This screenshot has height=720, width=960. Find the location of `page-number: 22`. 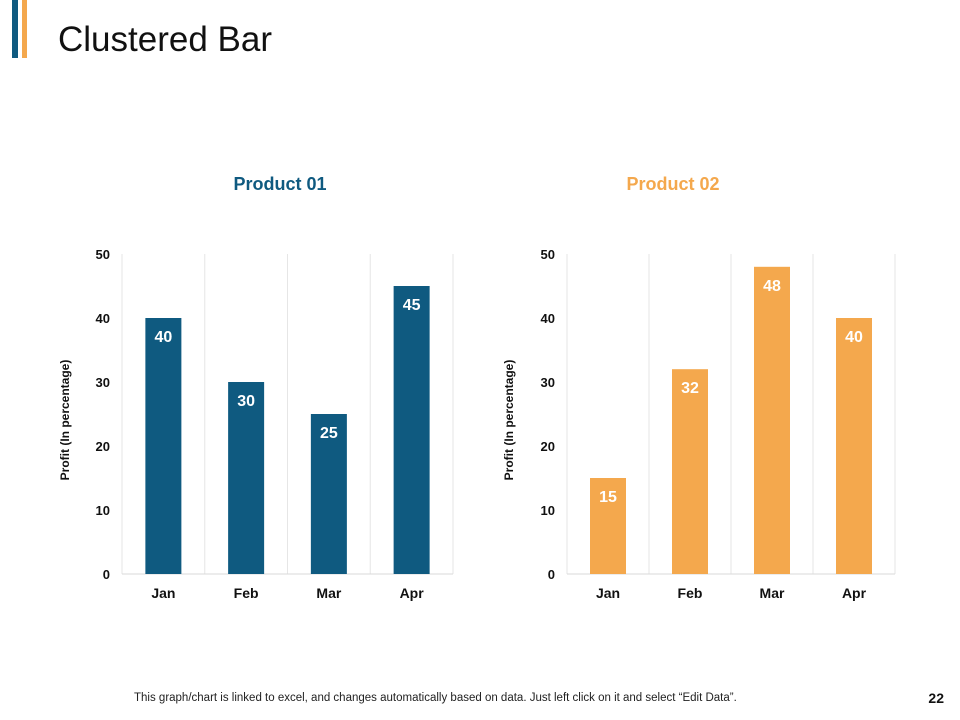

page-number: 22 is located at coordinates (936, 698).